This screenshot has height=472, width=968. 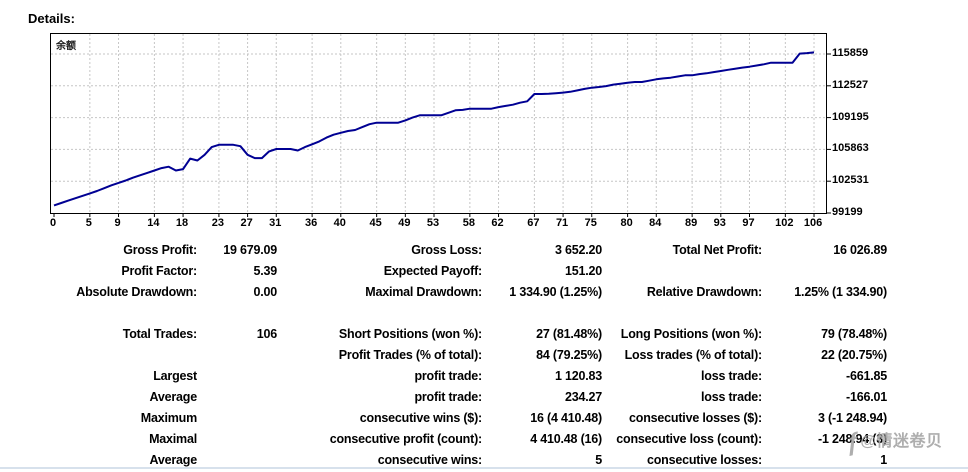 What do you see at coordinates (423, 292) in the screenshot?
I see `stat-label: Maximal Drawdown:` at bounding box center [423, 292].